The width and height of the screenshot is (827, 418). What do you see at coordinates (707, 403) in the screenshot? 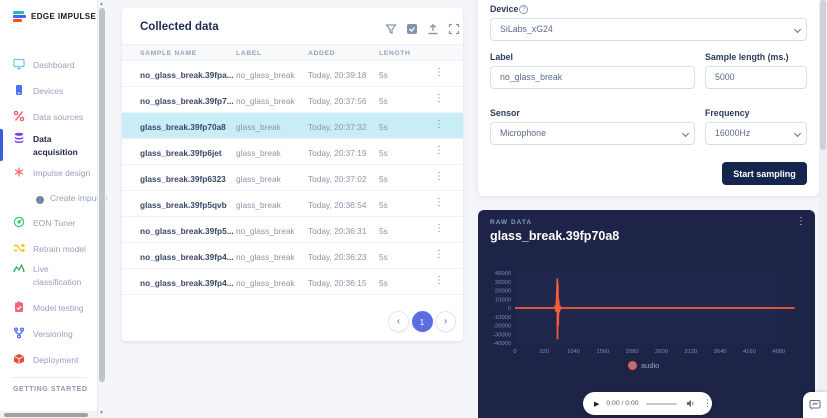
I see `player-menu-icon: ⋮` at bounding box center [707, 403].